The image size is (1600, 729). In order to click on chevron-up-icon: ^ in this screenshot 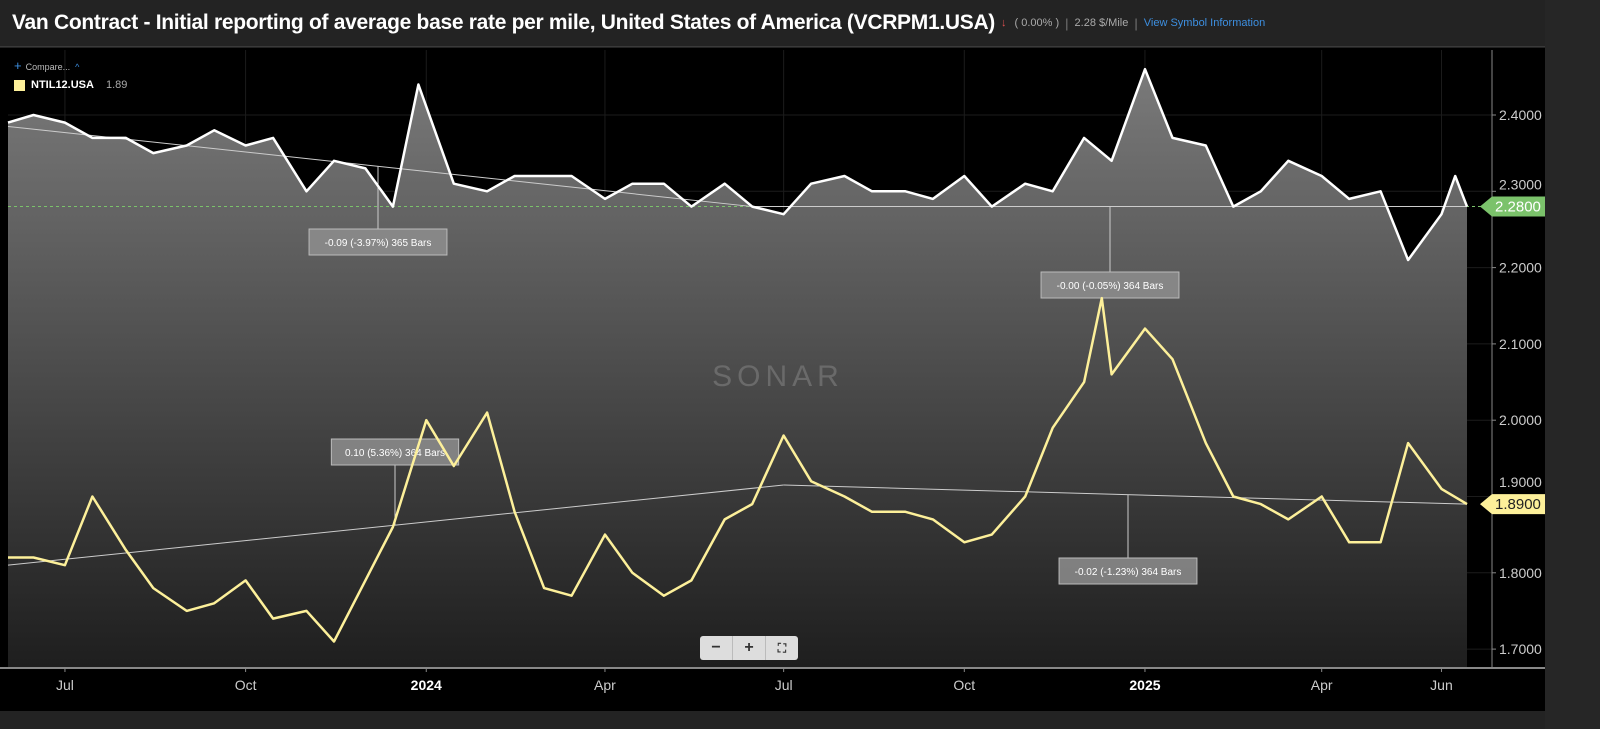, I will do `click(77, 67)`.